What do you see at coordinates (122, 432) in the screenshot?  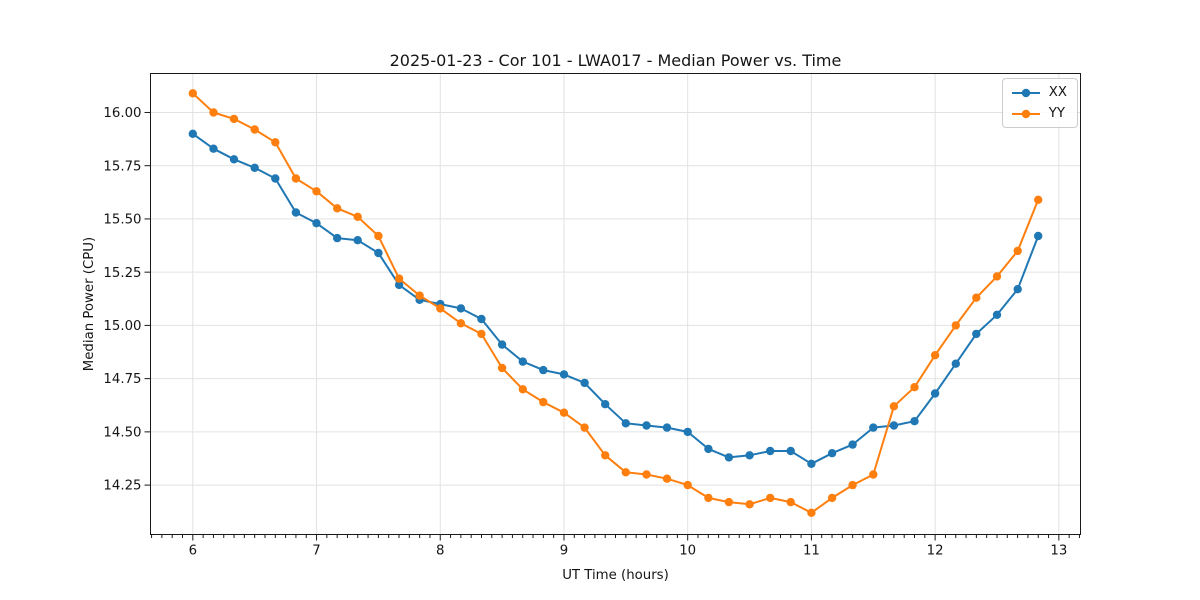 I see `y-tick-label: 14.50` at bounding box center [122, 432].